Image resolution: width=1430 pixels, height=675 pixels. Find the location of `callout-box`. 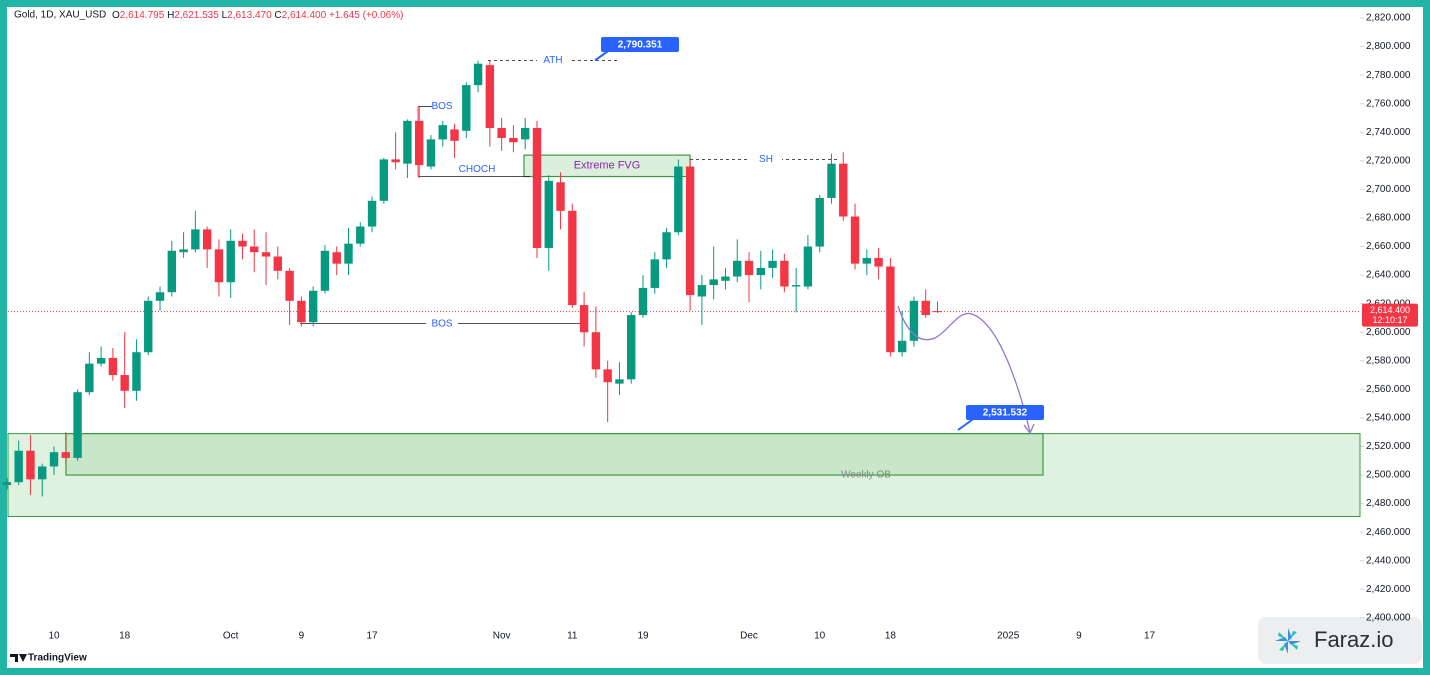

callout-box is located at coordinates (640, 44).